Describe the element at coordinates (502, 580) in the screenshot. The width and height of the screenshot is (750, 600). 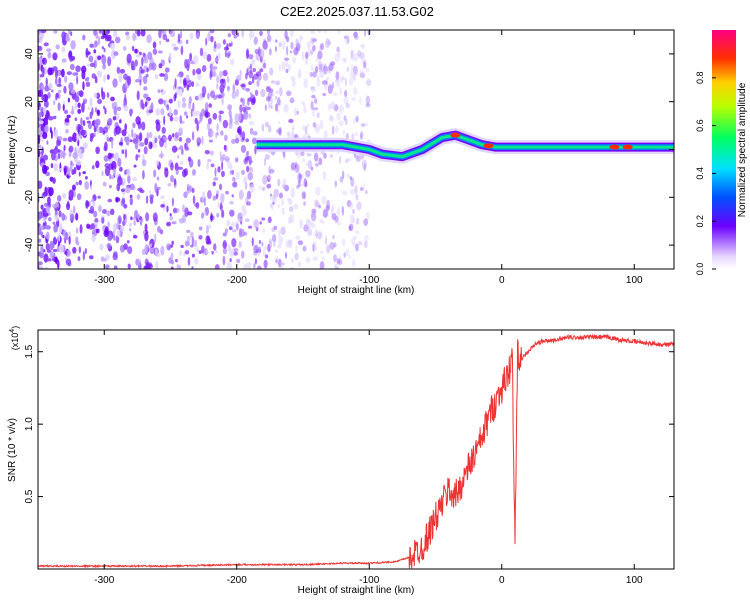
I see `x-tick-label: 0` at that location.